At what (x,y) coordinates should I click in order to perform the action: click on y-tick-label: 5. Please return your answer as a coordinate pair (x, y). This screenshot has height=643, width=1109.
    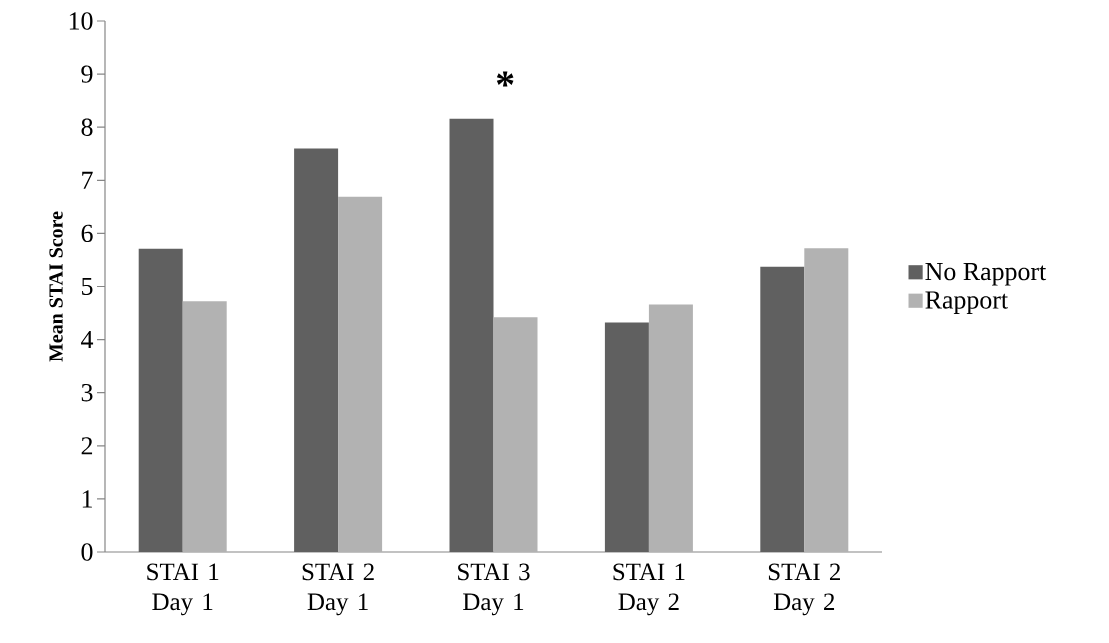
    Looking at the image, I should click on (87, 286).